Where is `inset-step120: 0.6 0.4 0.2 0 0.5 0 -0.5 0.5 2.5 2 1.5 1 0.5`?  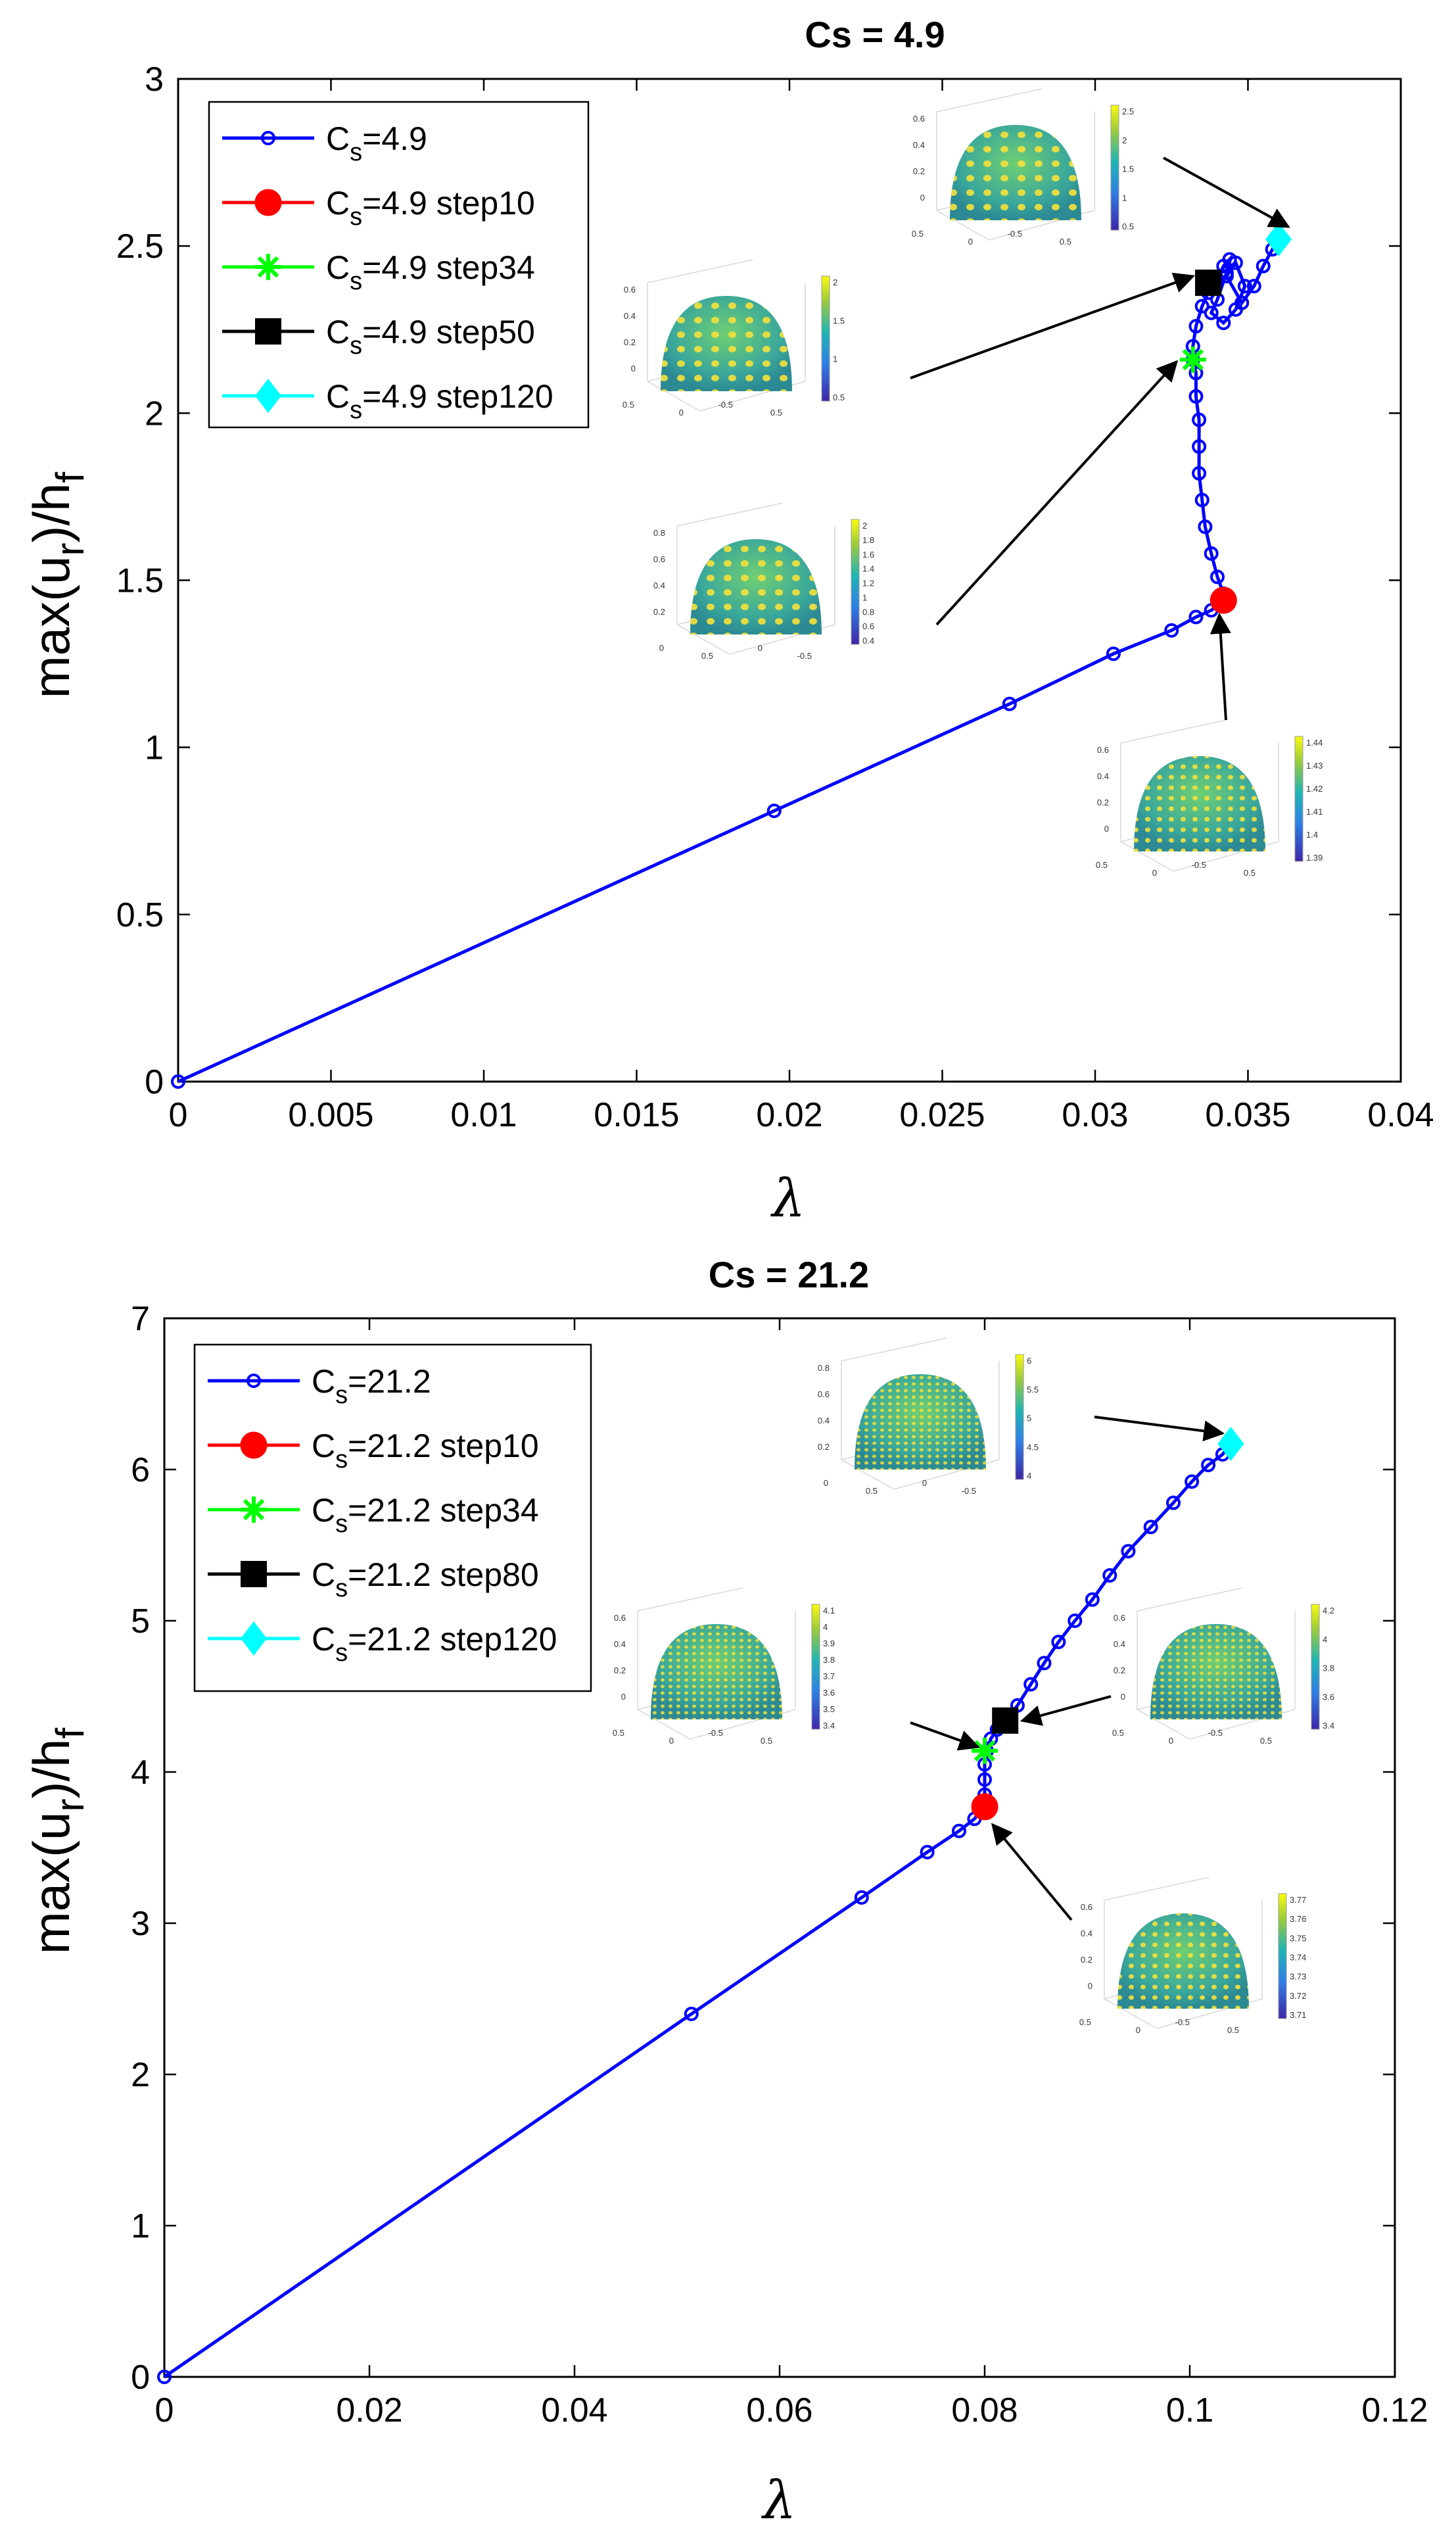 inset-step120: 0.6 0.4 0.2 0 0.5 0 -0.5 0.5 2.5 2 1.5 1 0.5 is located at coordinates (1023, 167).